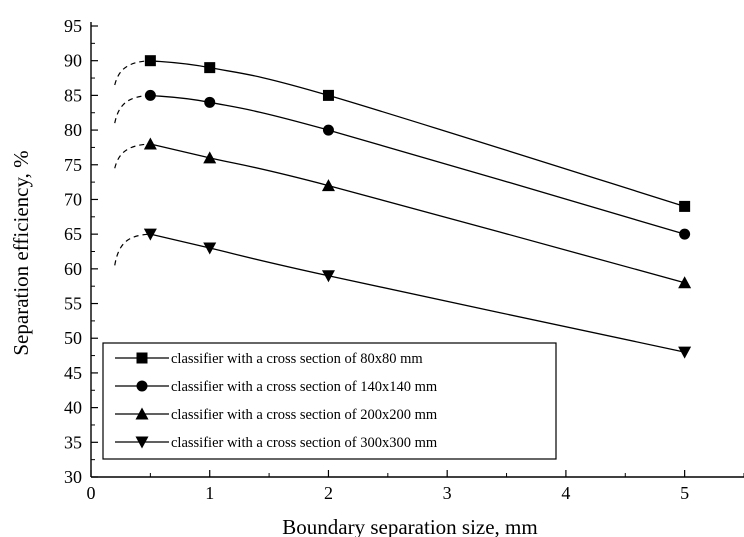  I want to click on y-tick-label: 95, so click(73, 26).